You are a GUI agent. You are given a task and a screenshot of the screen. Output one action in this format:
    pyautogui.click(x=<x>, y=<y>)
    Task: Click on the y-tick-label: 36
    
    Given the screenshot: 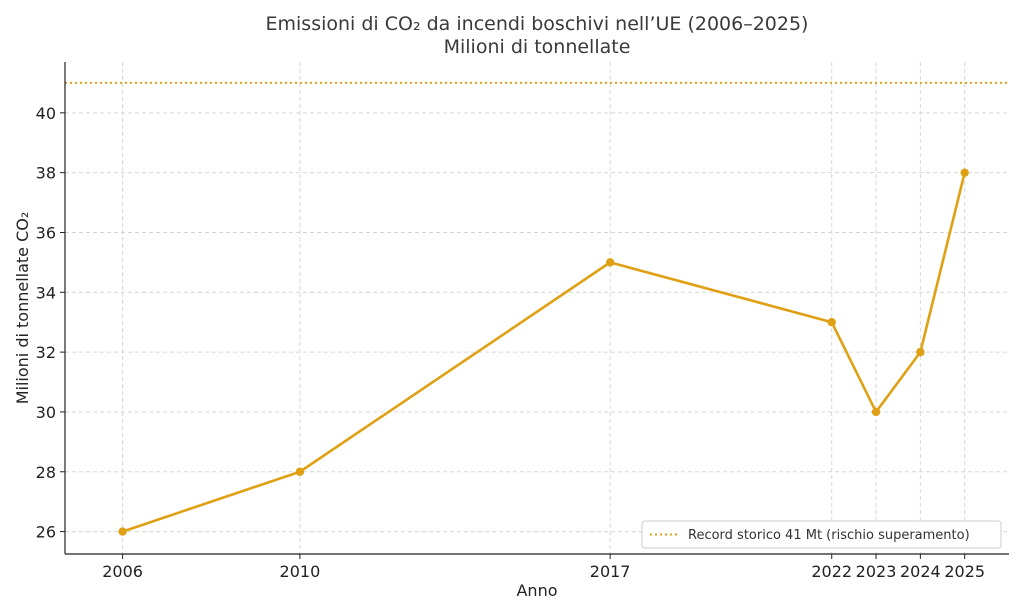 What is the action you would take?
    pyautogui.click(x=46, y=232)
    